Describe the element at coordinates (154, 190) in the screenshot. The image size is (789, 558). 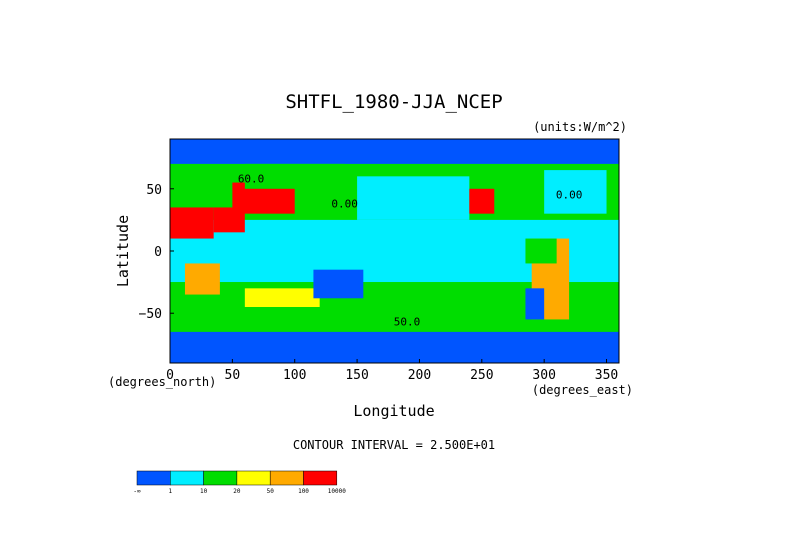
I see `y-tick-label: 50` at that location.